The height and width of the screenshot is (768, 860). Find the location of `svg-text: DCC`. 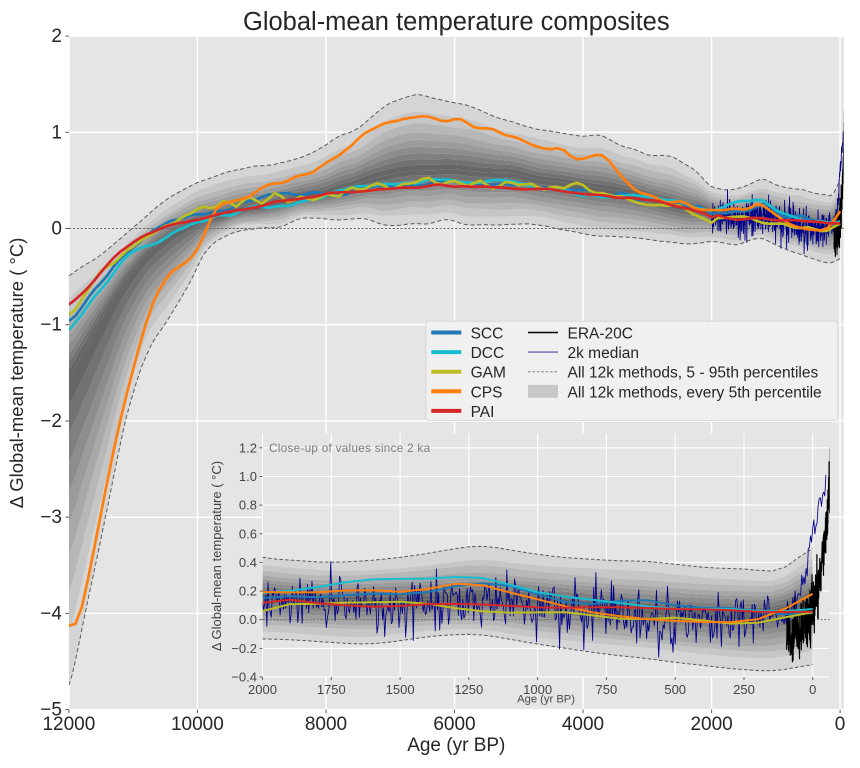

svg-text: DCC is located at coordinates (488, 353).